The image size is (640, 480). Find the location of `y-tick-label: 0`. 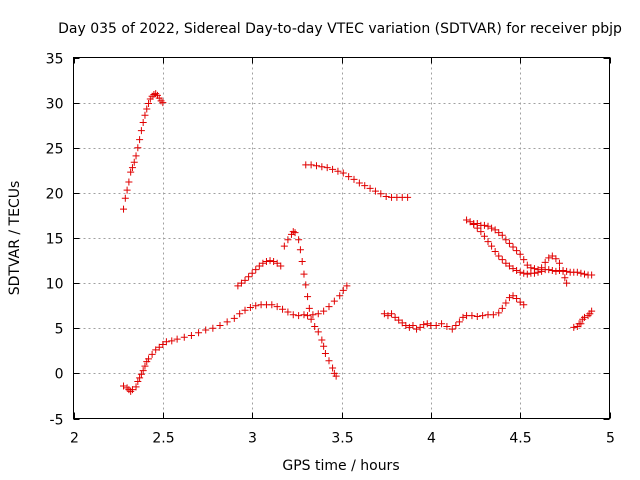

y-tick-label: 0 is located at coordinates (59, 375).